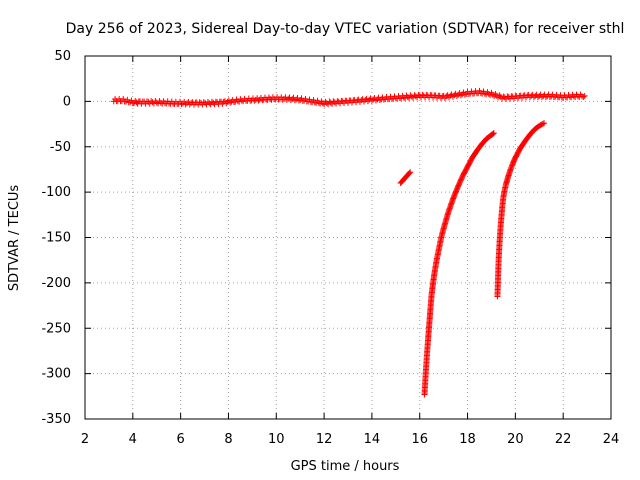 The width and height of the screenshot is (640, 480). What do you see at coordinates (56, 238) in the screenshot?
I see `y-tick-label: -150` at bounding box center [56, 238].